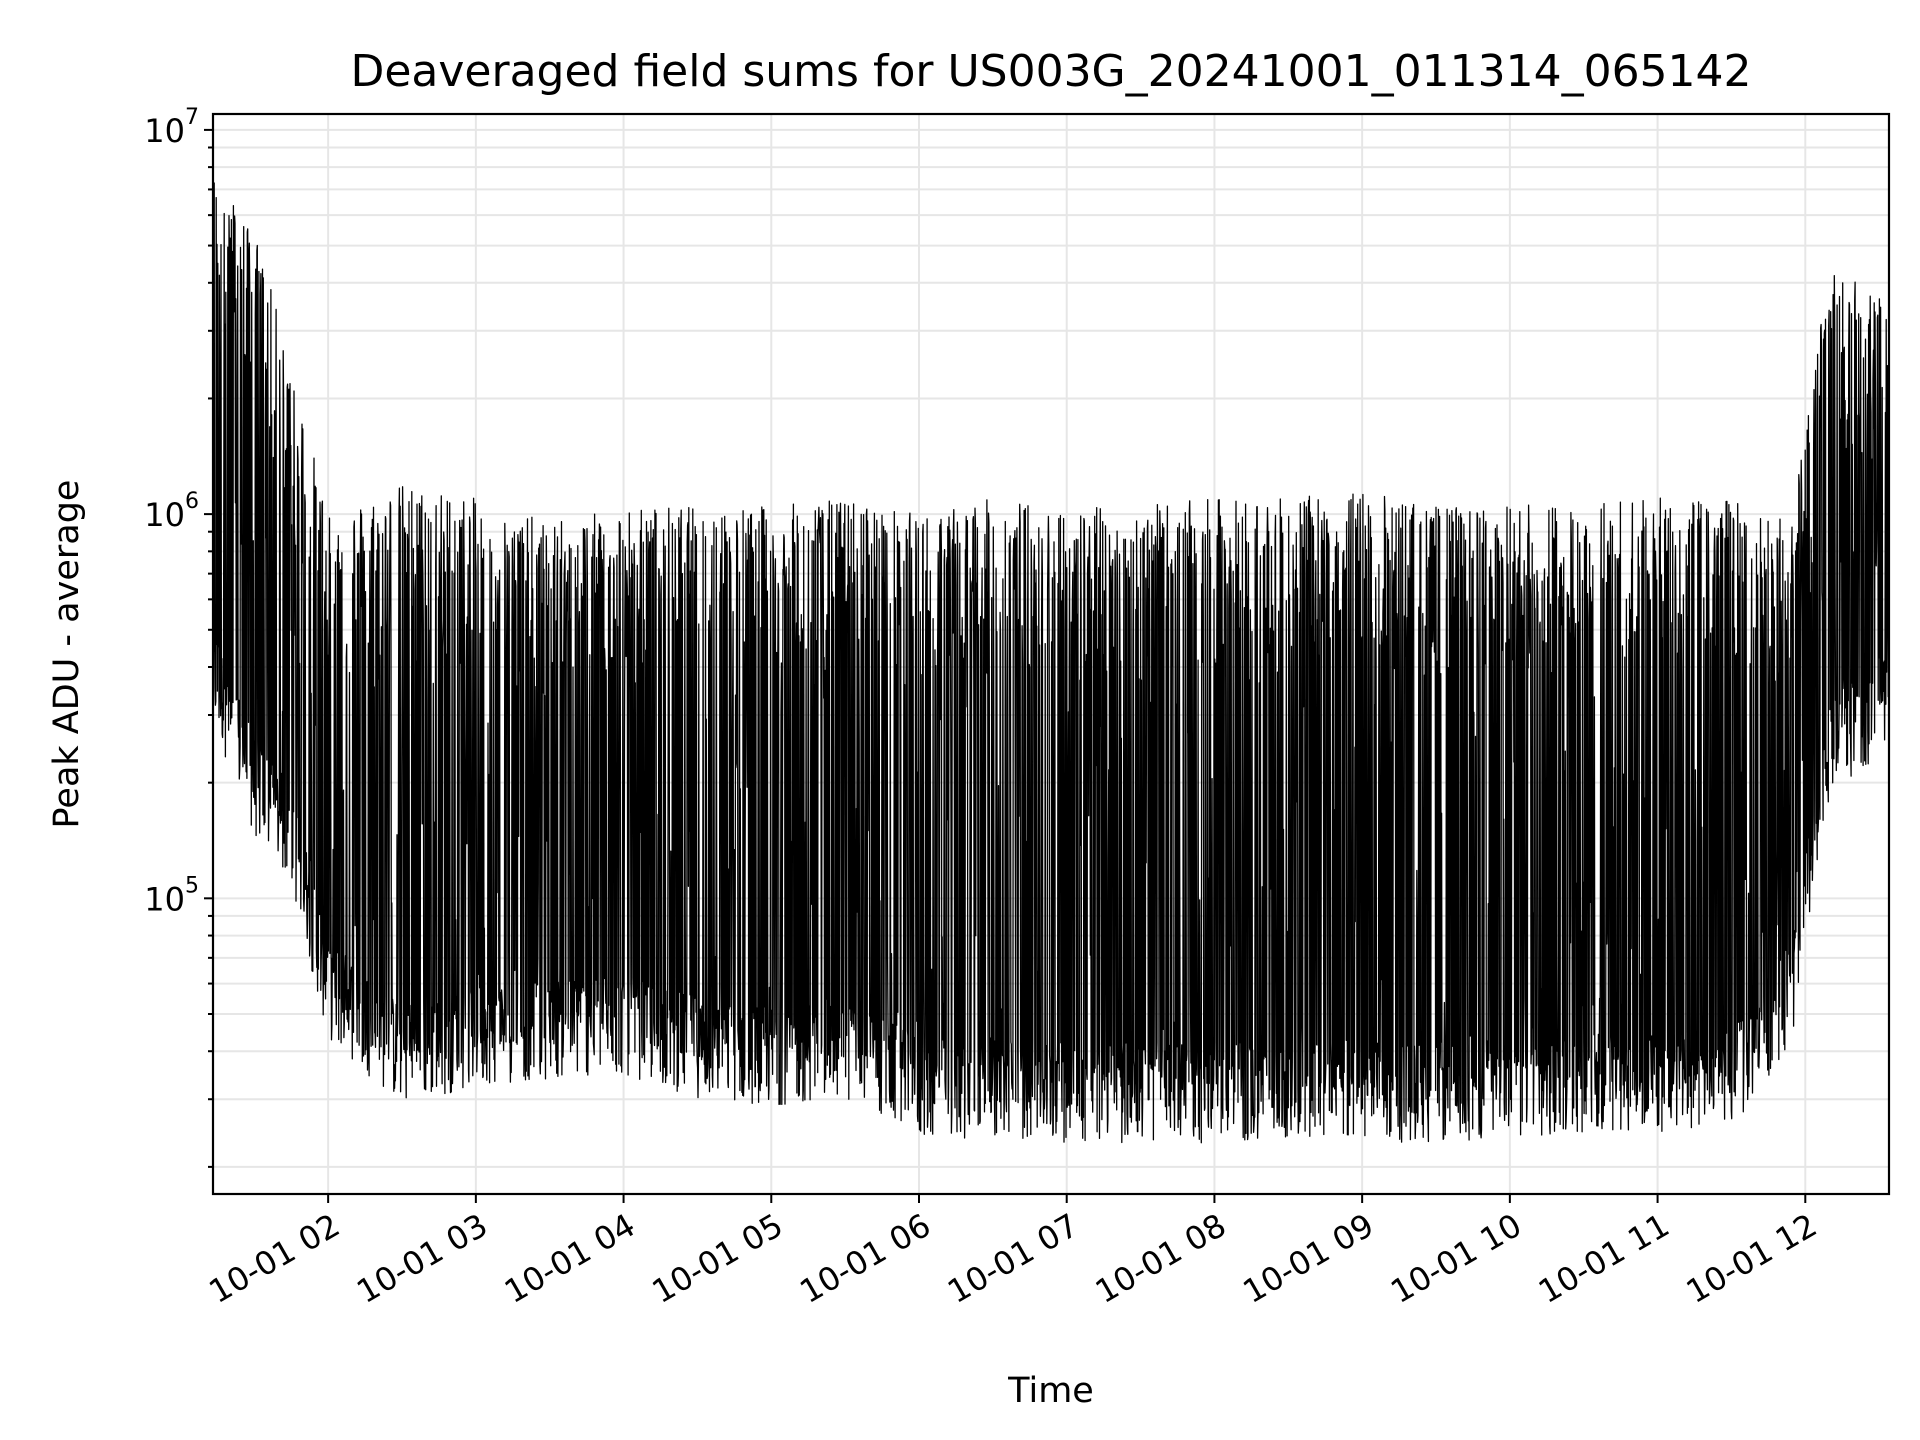  Describe the element at coordinates (171, 511) in the screenshot. I see `y-tick-label: 10⁶` at that location.